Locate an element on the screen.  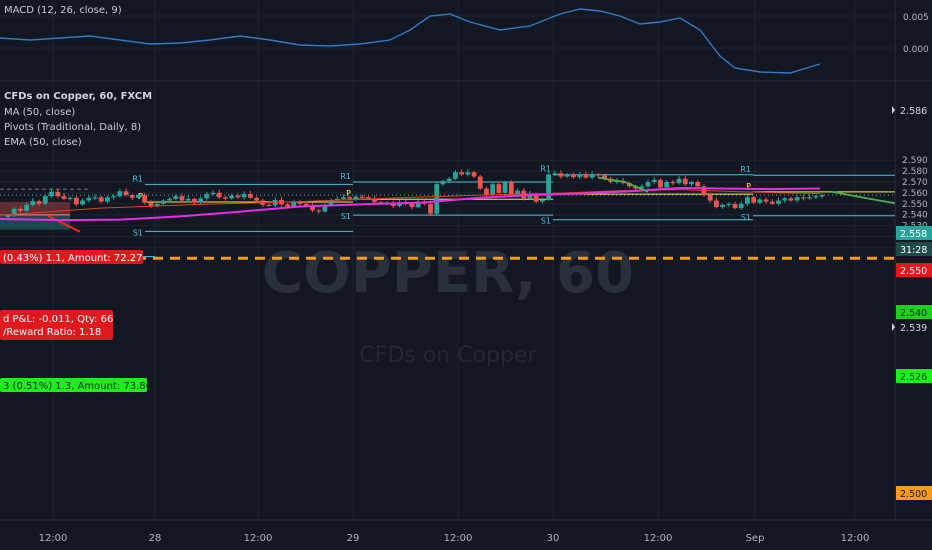
ratio-label: /Reward Ratio: 1.18 is located at coordinates (52, 332).